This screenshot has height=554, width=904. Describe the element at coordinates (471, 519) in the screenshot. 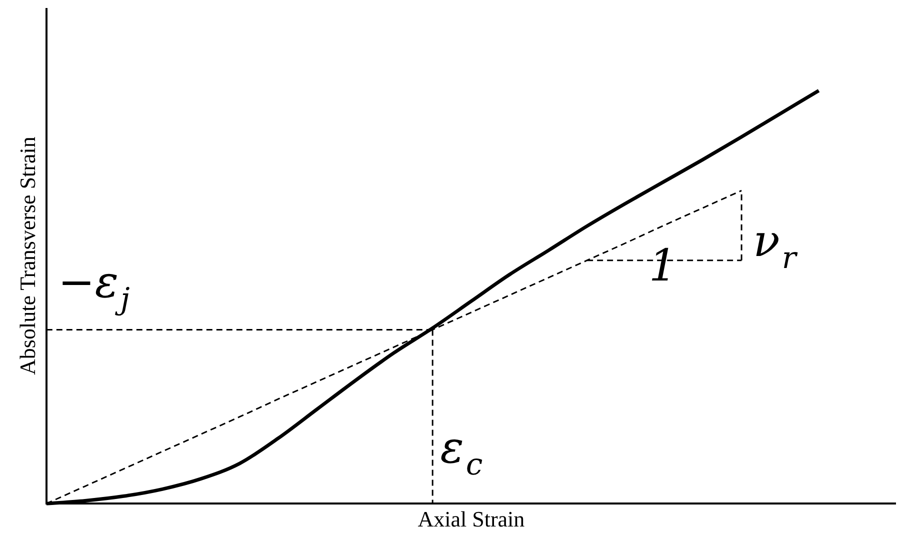

I see `x-axis-title: Axial Strain` at that location.